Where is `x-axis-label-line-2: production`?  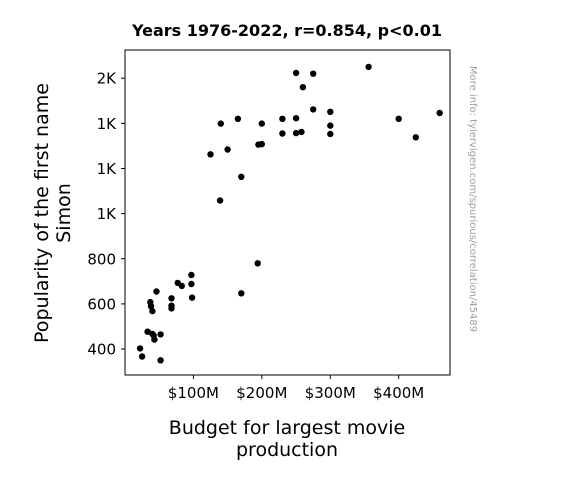 x-axis-label-line-2: production is located at coordinates (287, 450).